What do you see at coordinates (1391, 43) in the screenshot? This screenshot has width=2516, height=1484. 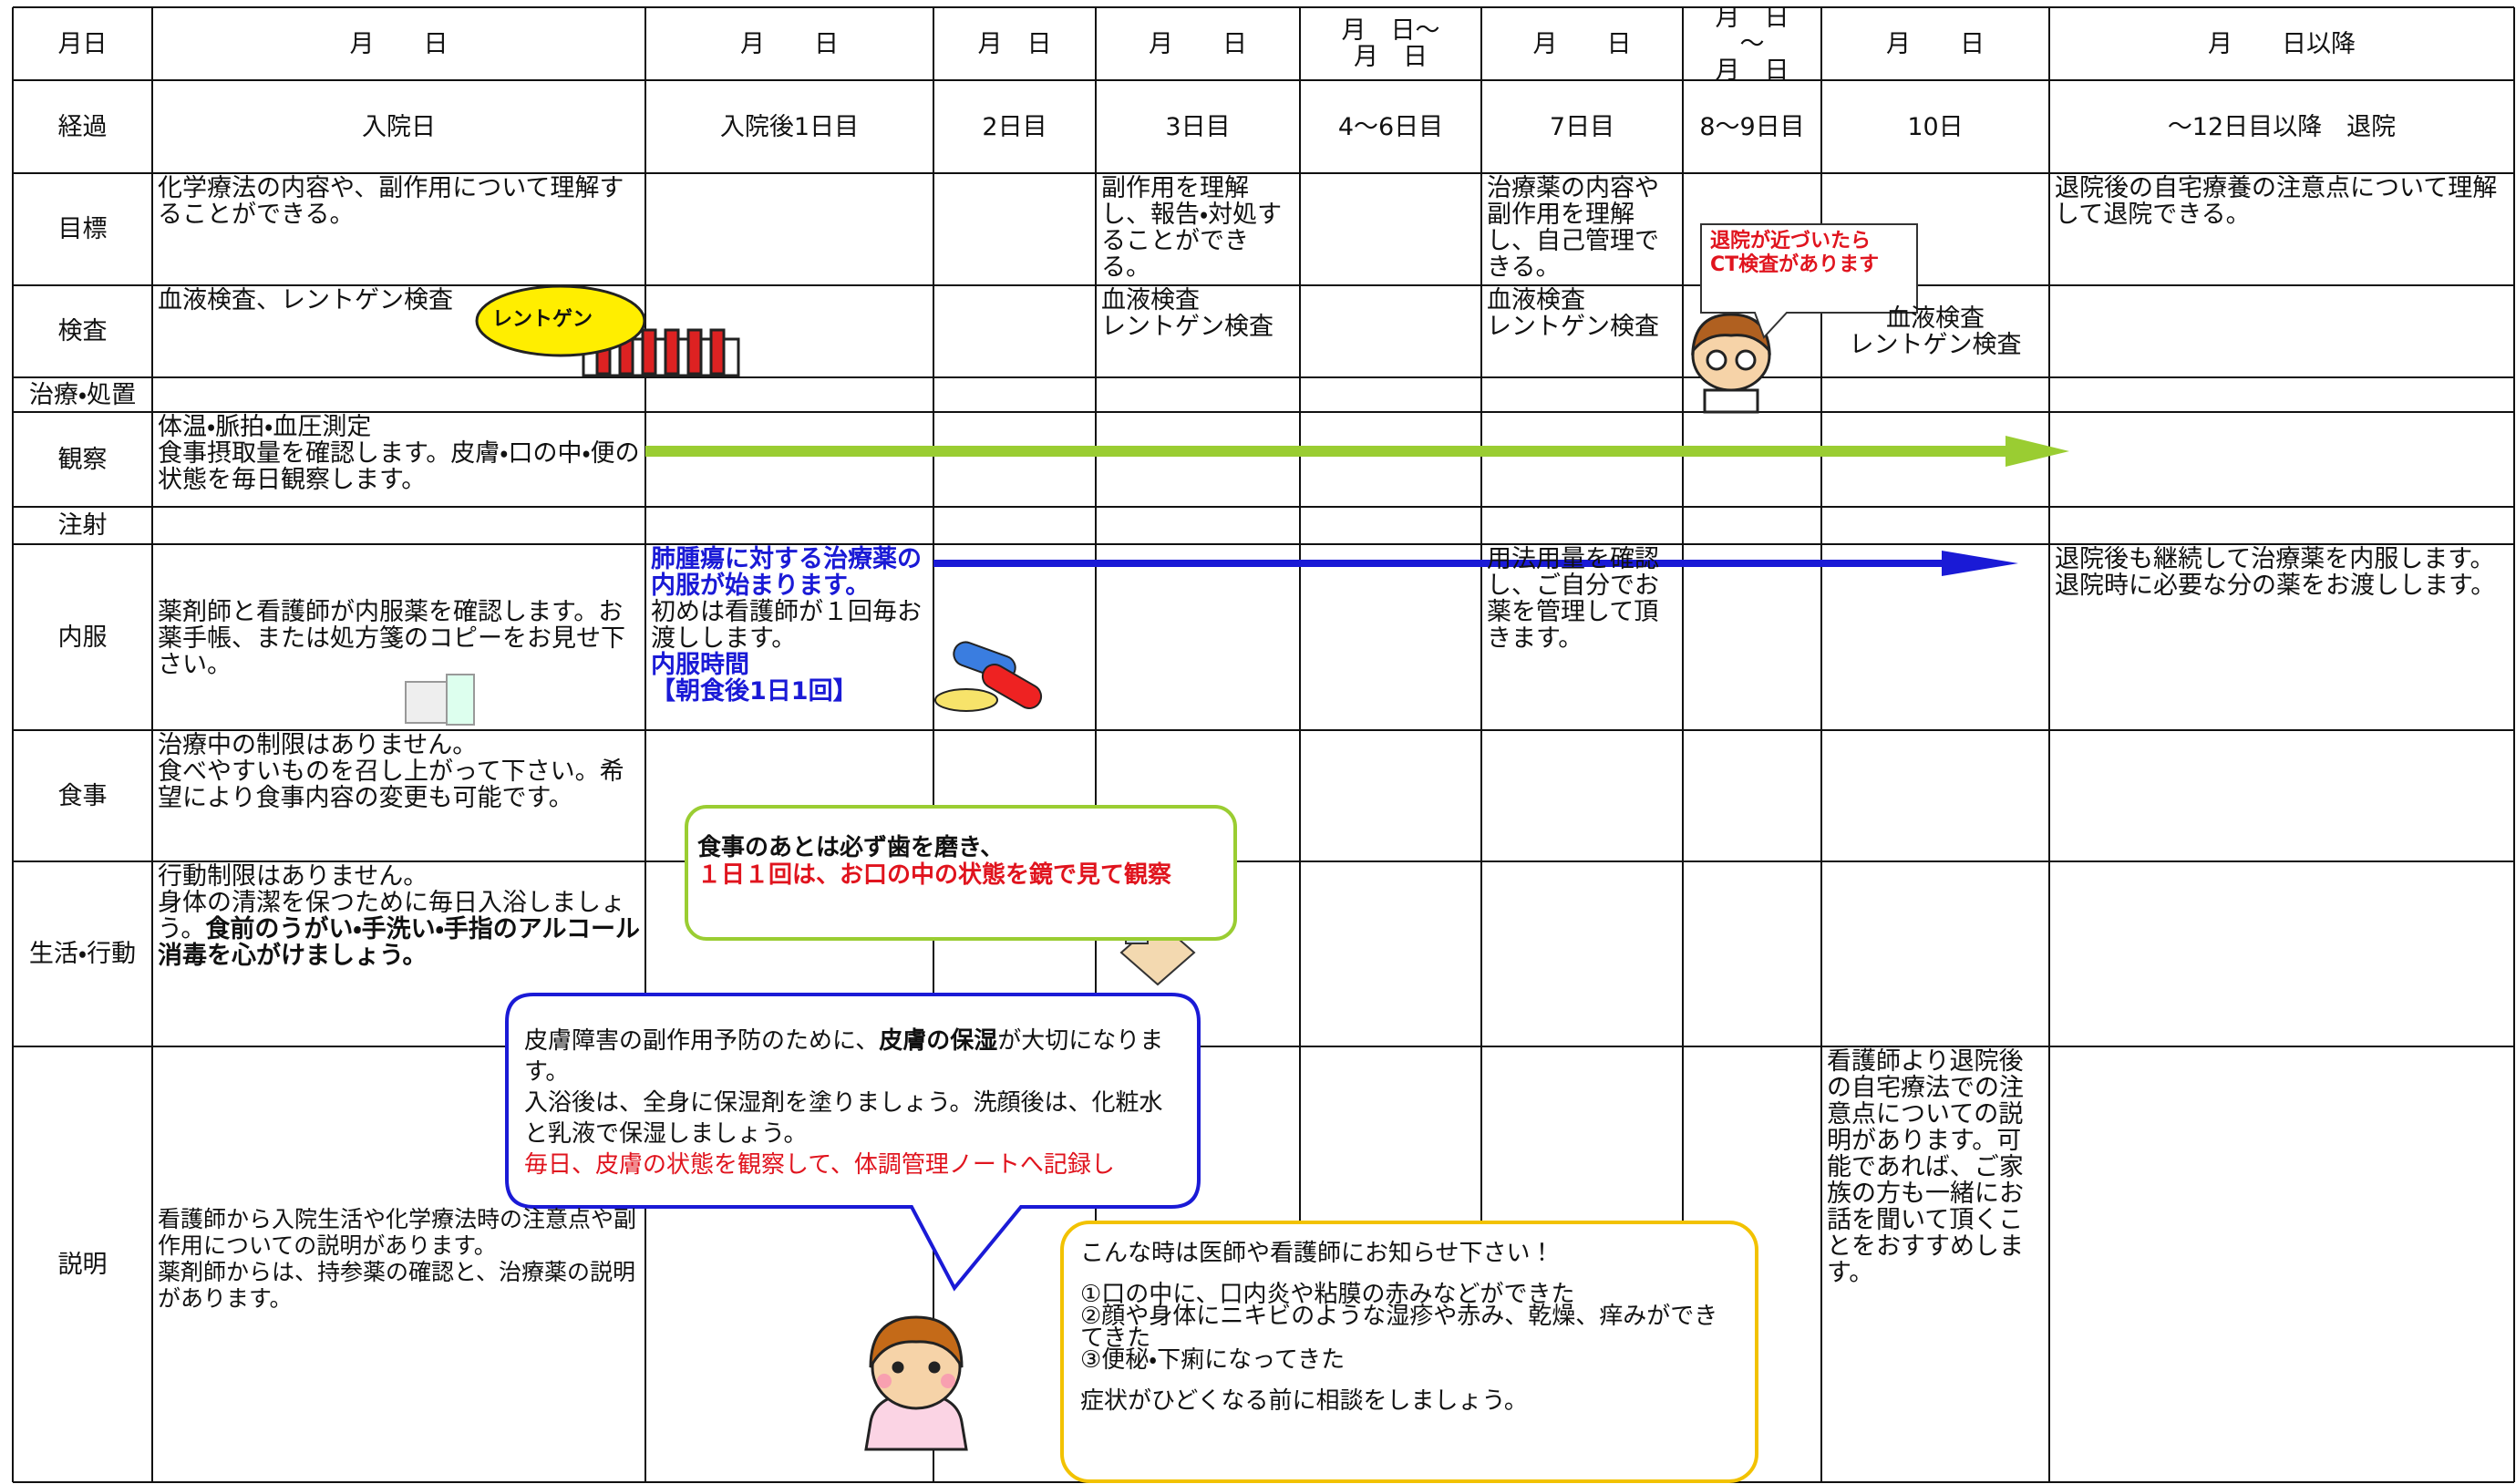 I see `table-cell: 月 日～ 月 日` at bounding box center [1391, 43].